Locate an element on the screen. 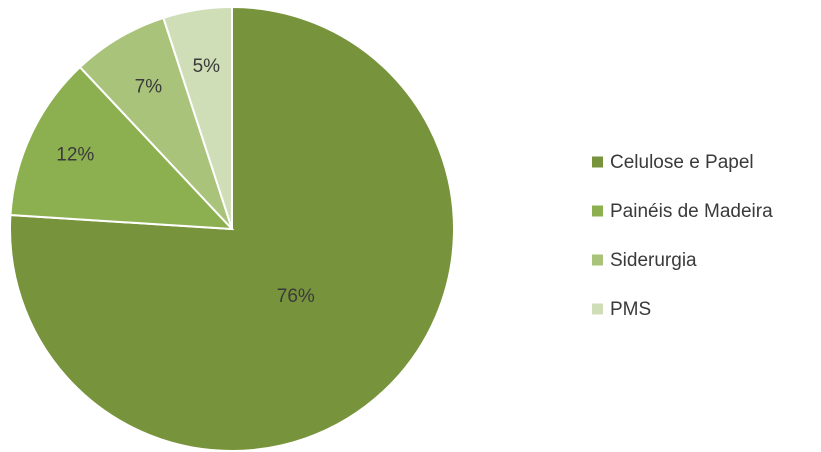  legend-label: PMS is located at coordinates (630, 309).